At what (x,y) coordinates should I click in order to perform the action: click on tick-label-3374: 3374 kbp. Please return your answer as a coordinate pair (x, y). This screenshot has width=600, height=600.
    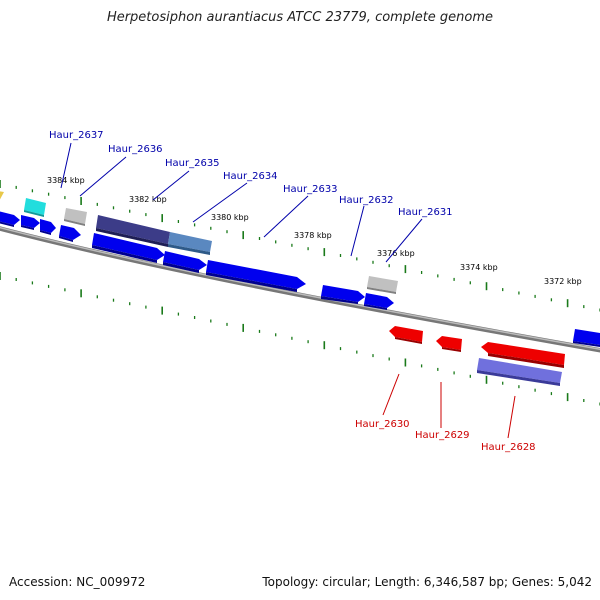
    Looking at the image, I should click on (479, 267).